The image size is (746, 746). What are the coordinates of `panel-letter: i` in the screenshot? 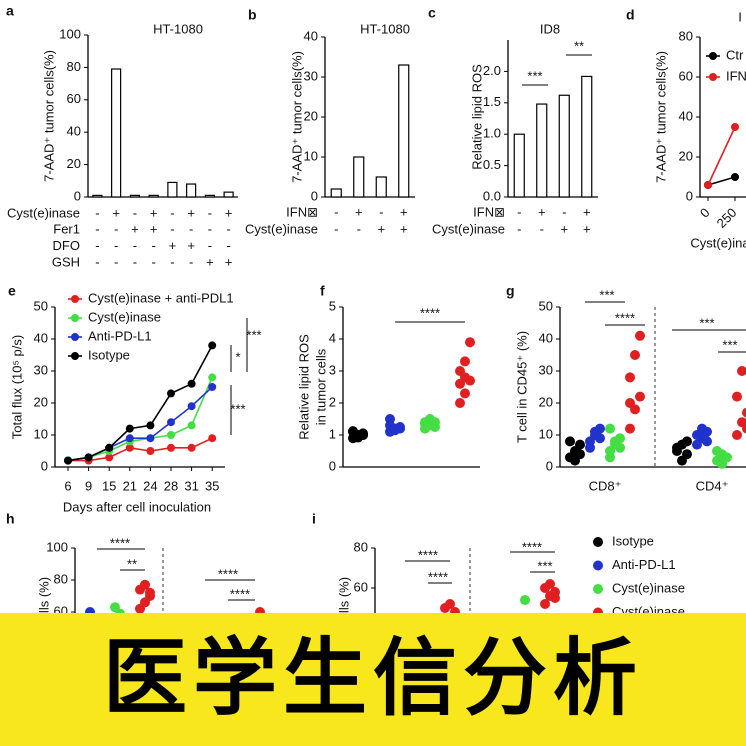 It's located at (314, 519).